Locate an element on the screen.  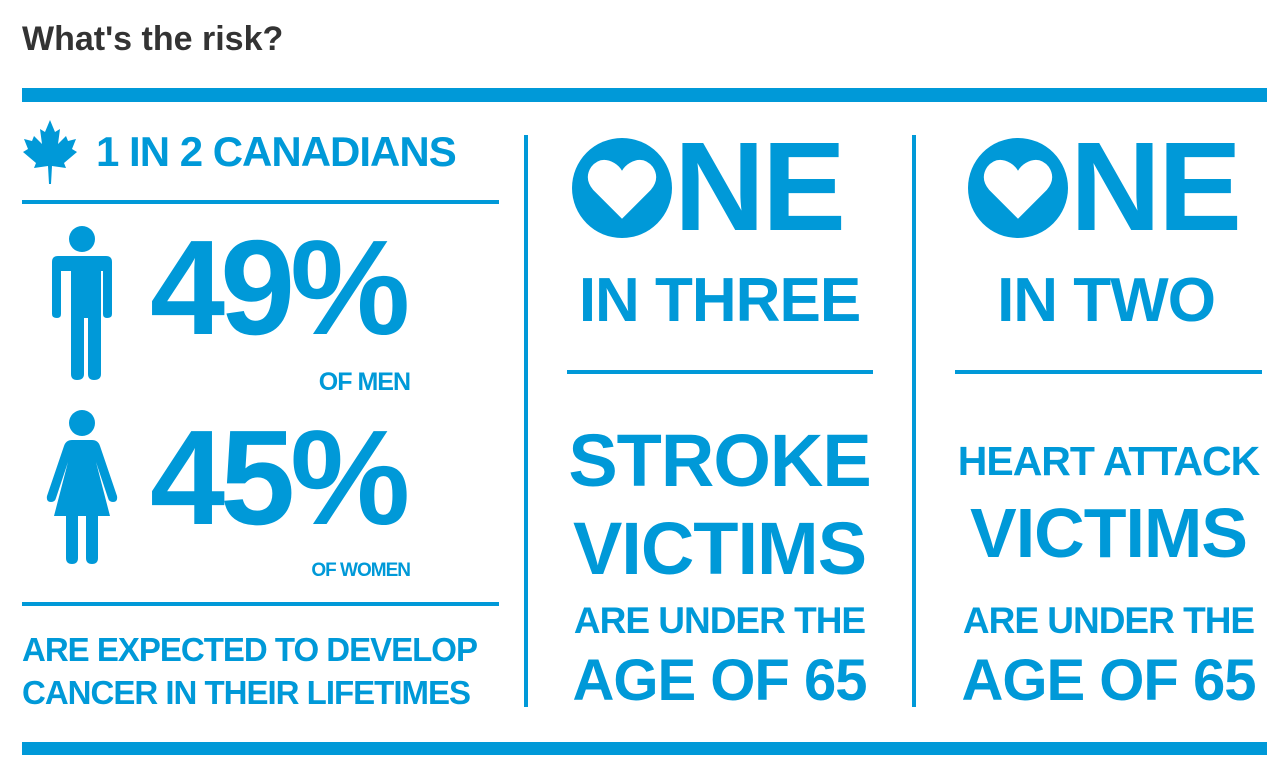
heart-line2: VICTIMS is located at coordinates (1109, 533).